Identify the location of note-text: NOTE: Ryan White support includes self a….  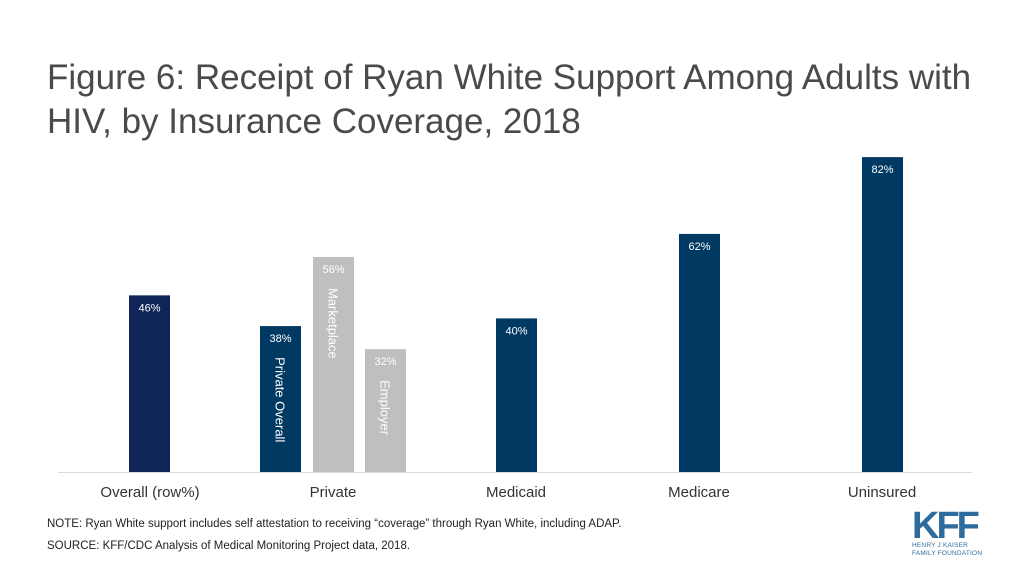
(334, 524).